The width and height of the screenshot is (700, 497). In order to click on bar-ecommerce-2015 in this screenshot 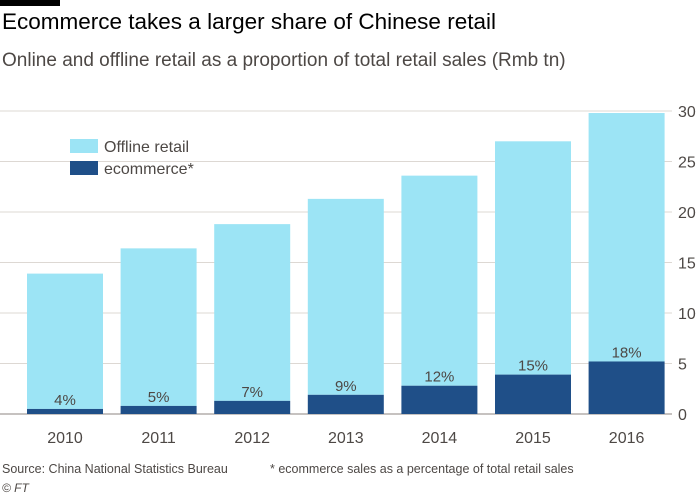, I will do `click(533, 394)`.